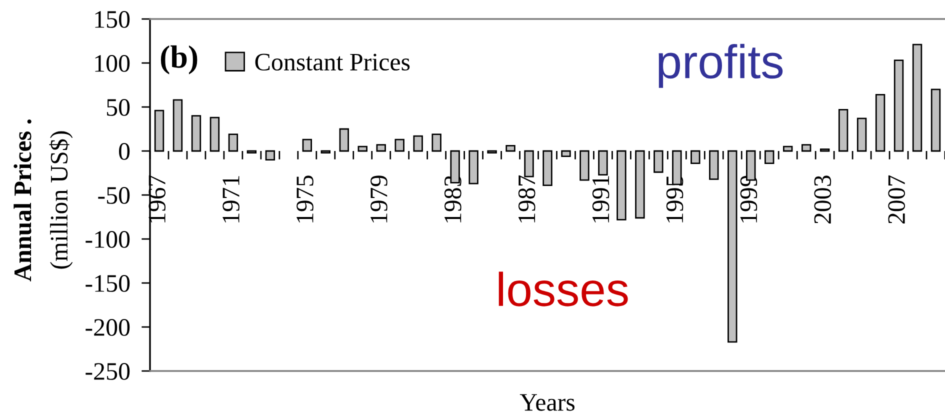  What do you see at coordinates (379, 199) in the screenshot?
I see `x-tick-label: 1979` at bounding box center [379, 199].